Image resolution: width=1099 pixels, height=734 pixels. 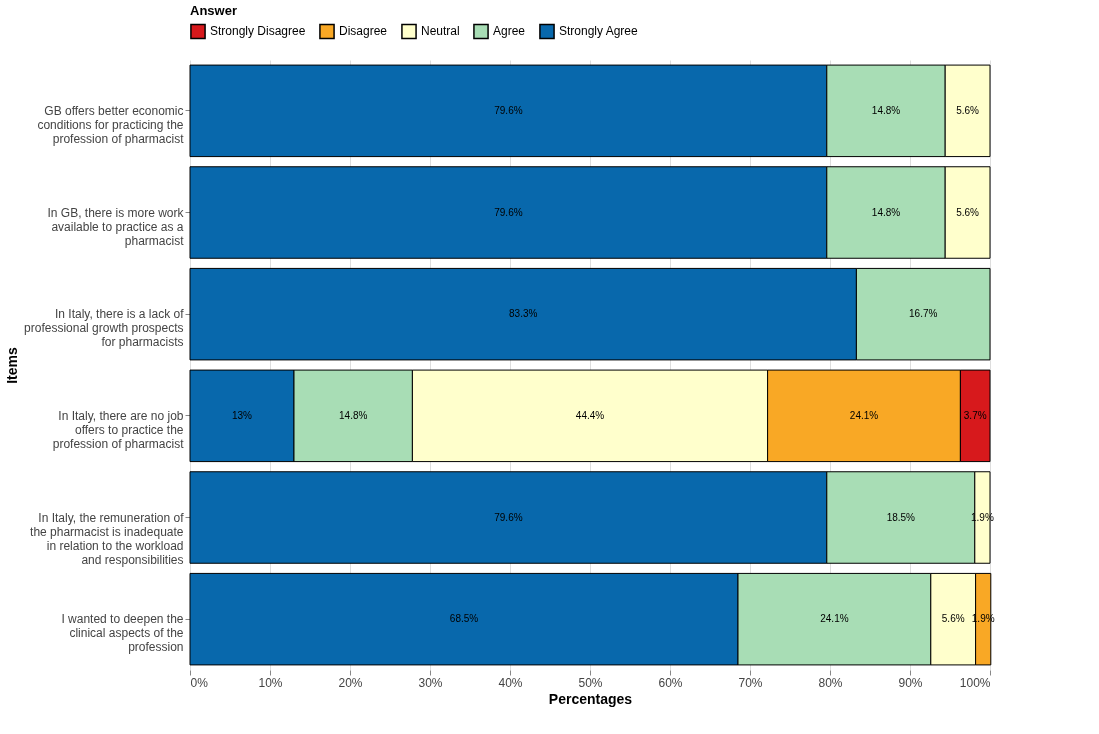 What do you see at coordinates (510, 682) in the screenshot?
I see `x-tick-label: 40%` at bounding box center [510, 682].